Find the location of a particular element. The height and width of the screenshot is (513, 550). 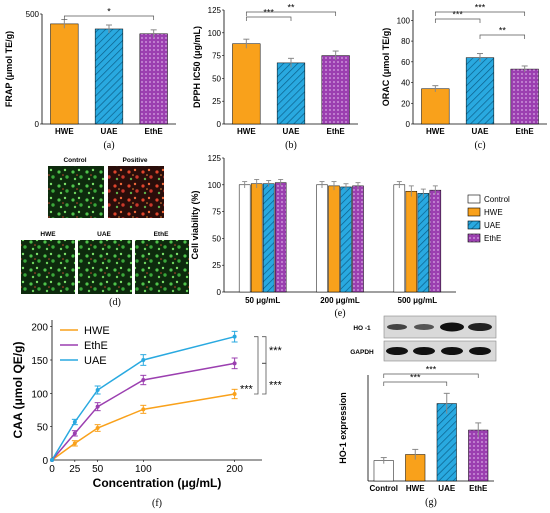

micrograph-uae is located at coordinates (105, 267).